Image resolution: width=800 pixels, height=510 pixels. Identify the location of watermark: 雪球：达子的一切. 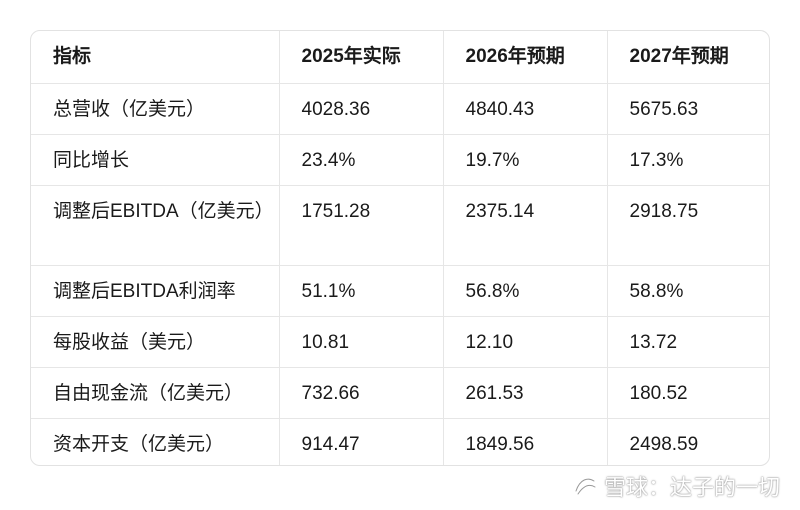
(676, 486).